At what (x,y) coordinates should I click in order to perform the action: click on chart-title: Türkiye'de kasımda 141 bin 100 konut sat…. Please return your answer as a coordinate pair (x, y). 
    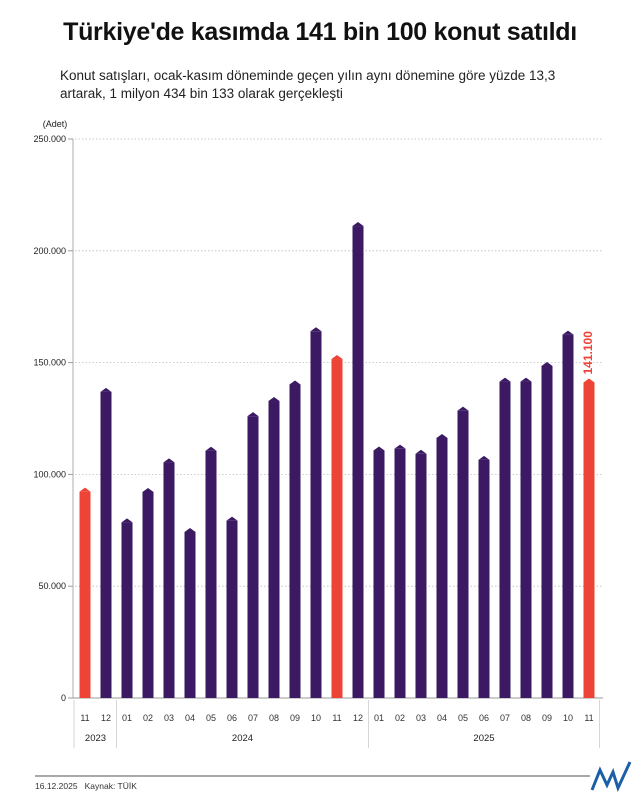
    Looking at the image, I should click on (320, 32).